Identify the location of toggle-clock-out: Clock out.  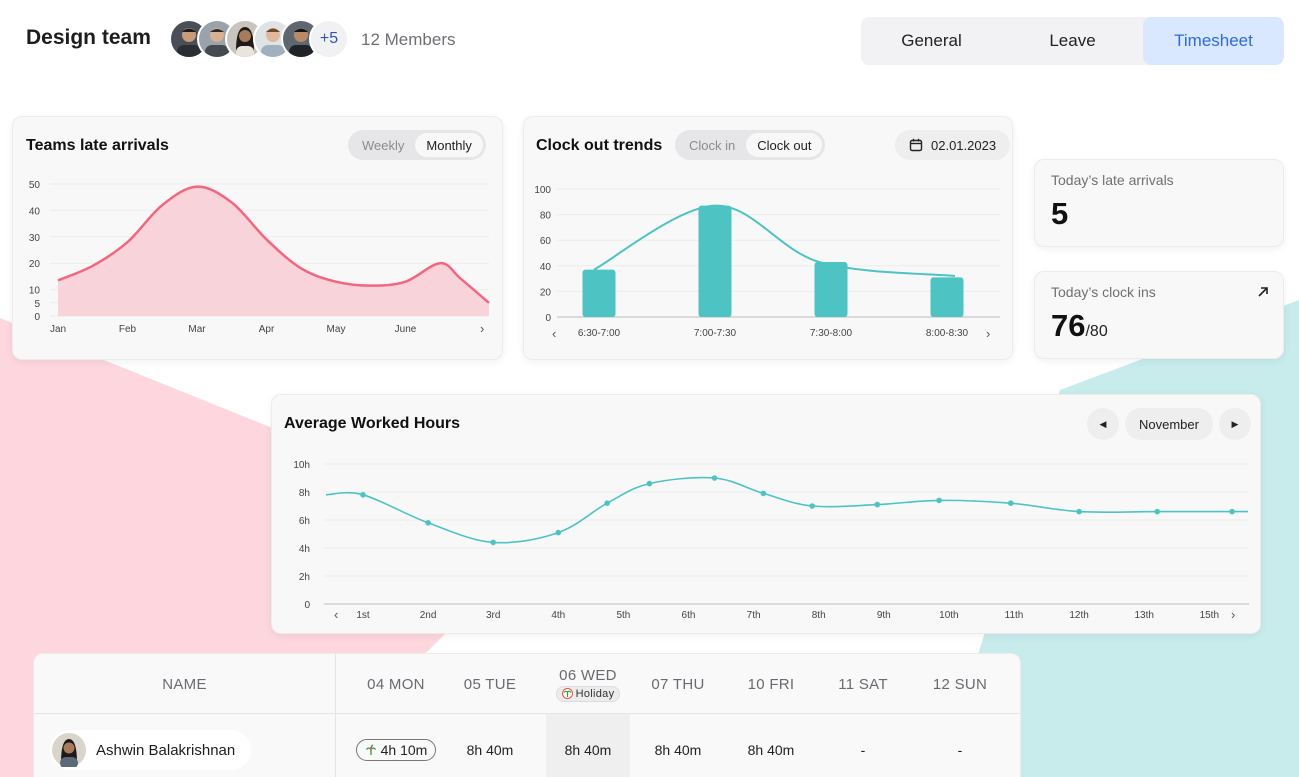
(784, 145).